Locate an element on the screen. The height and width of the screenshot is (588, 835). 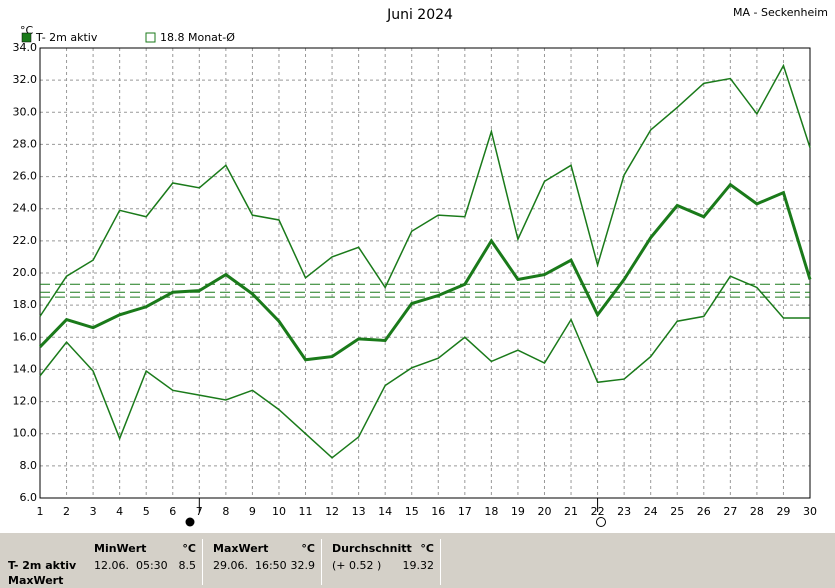
x-tick-label: 24 is located at coordinates (651, 511).